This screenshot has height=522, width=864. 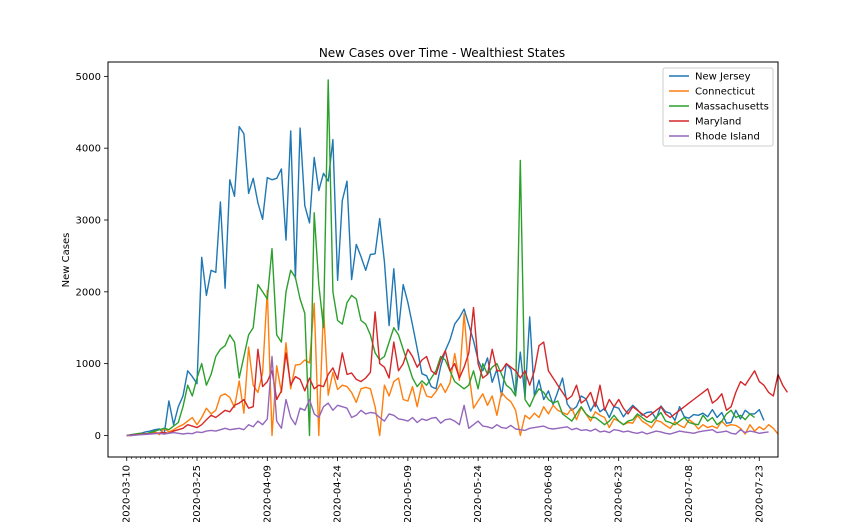 What do you see at coordinates (88, 149) in the screenshot?
I see `y-tick-label: 4000` at bounding box center [88, 149].